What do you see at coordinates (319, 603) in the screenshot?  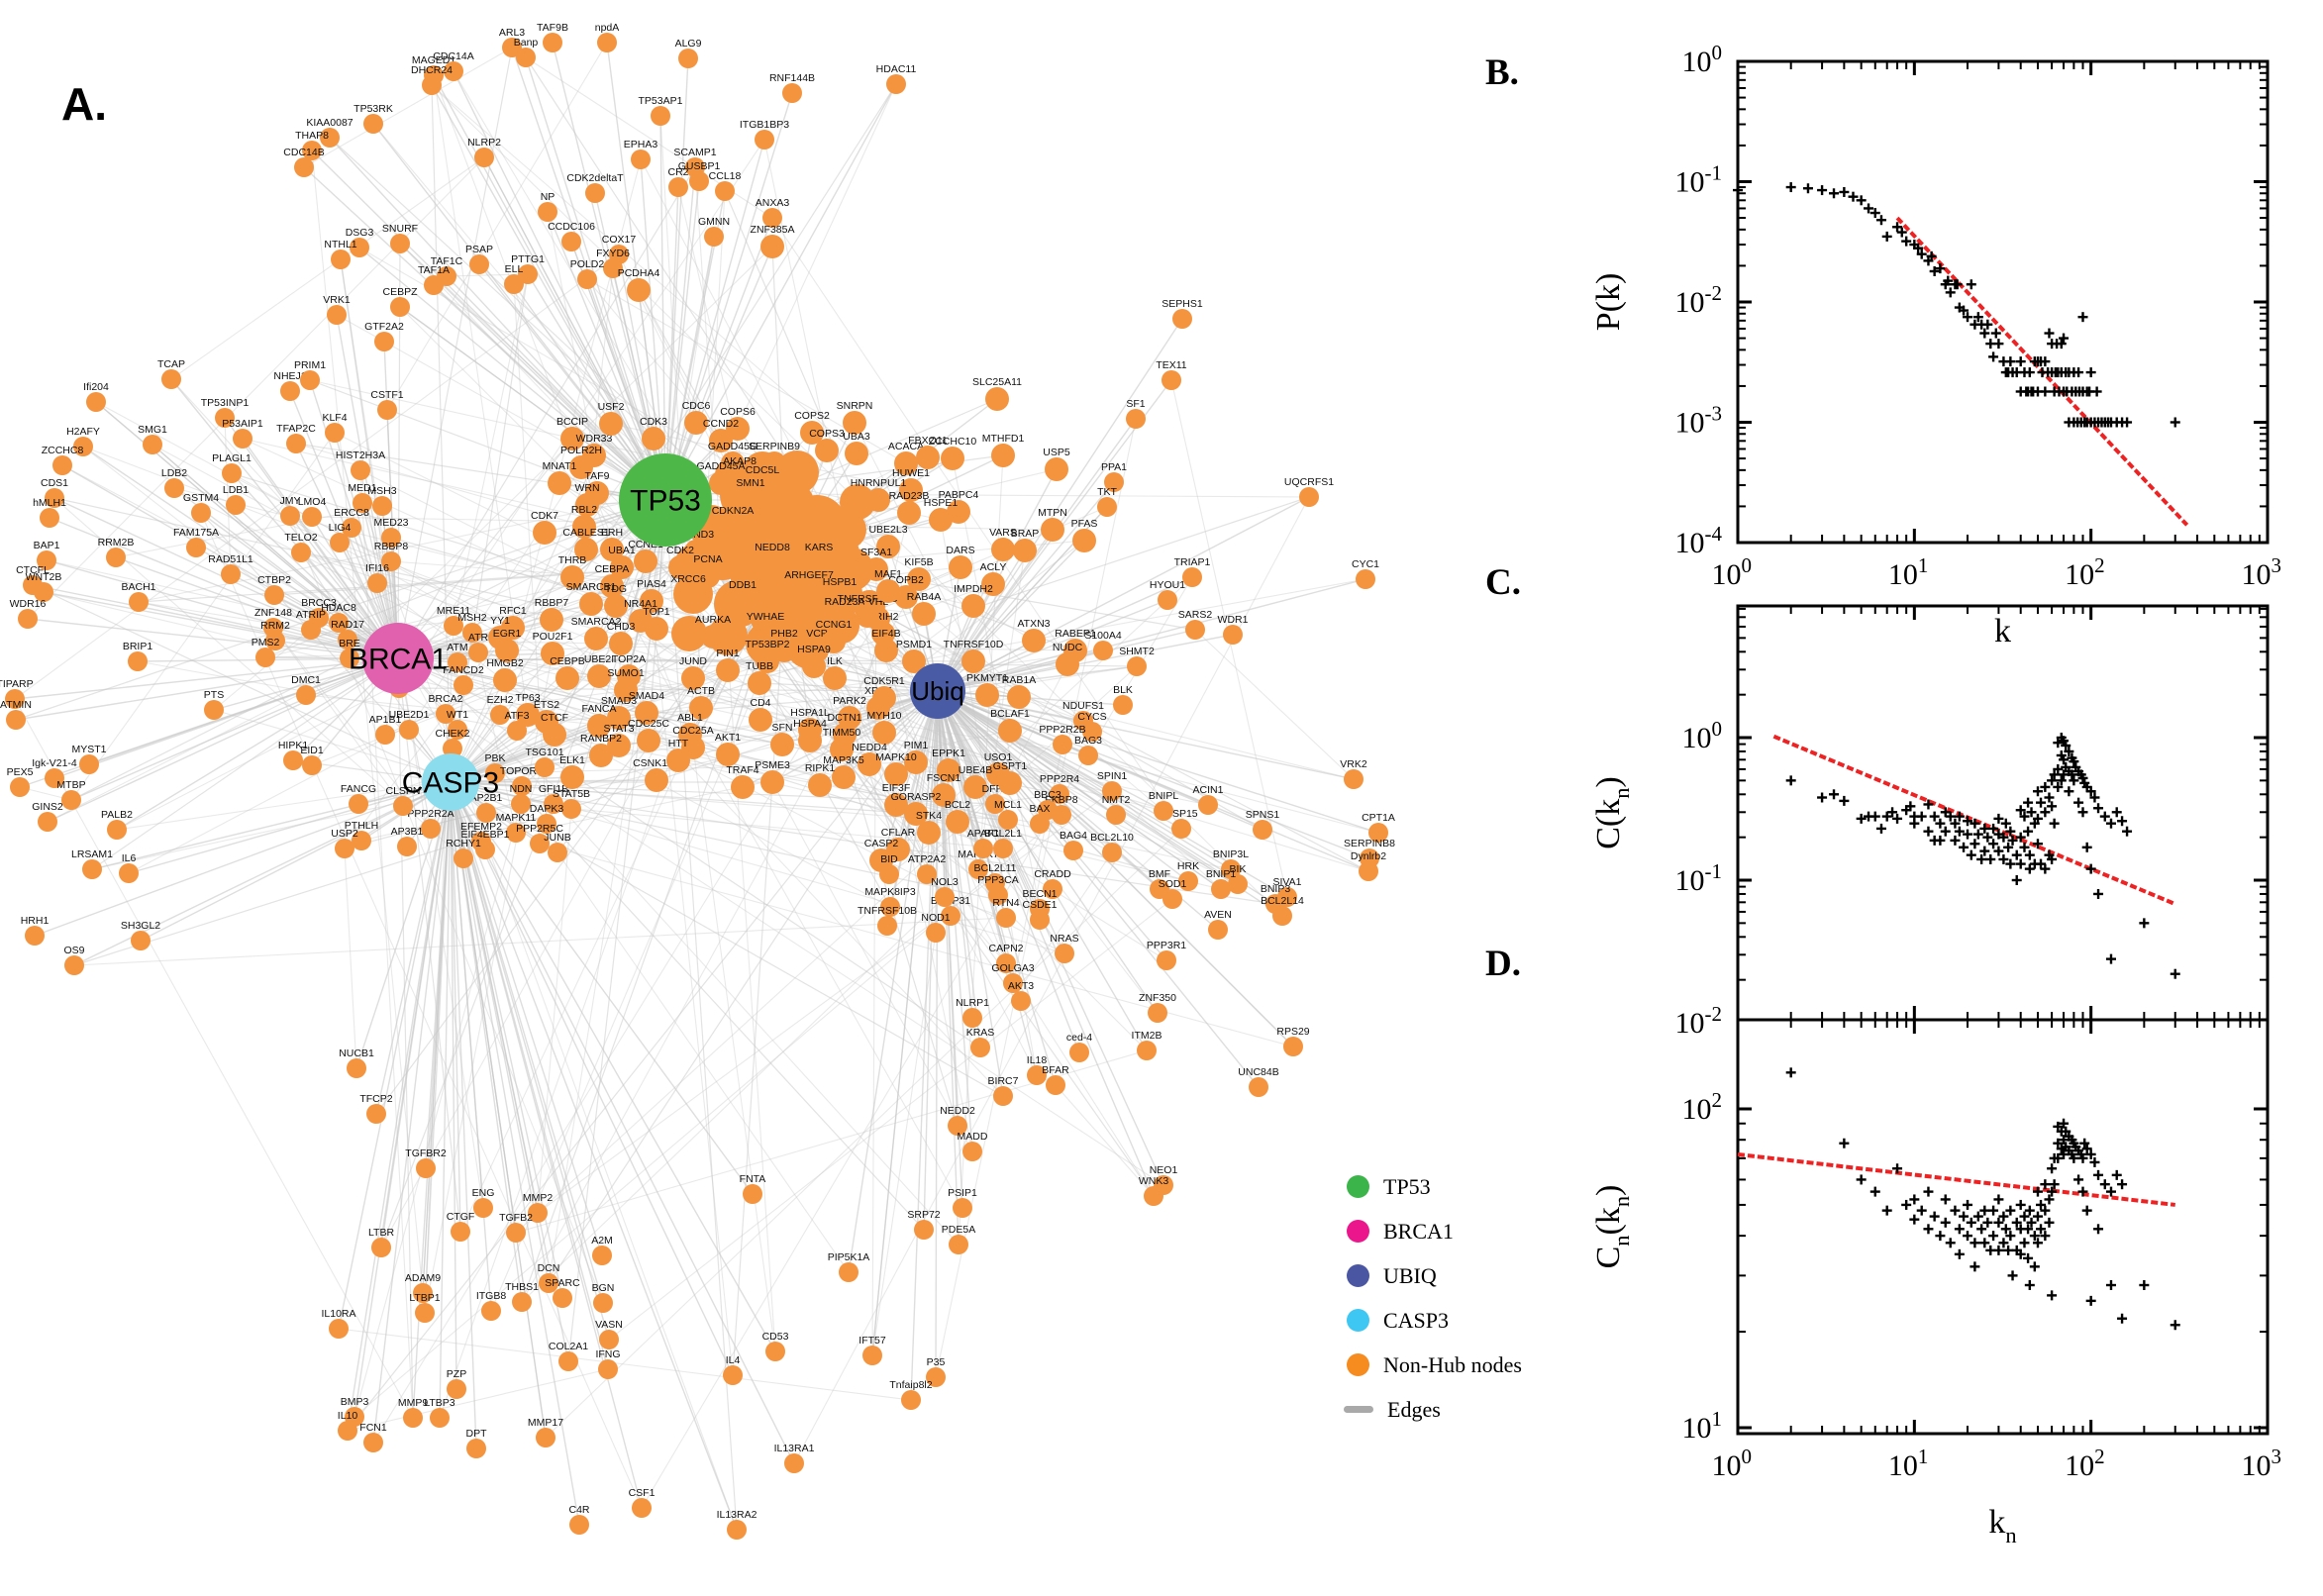 I see `node-label: BRCC3` at bounding box center [319, 603].